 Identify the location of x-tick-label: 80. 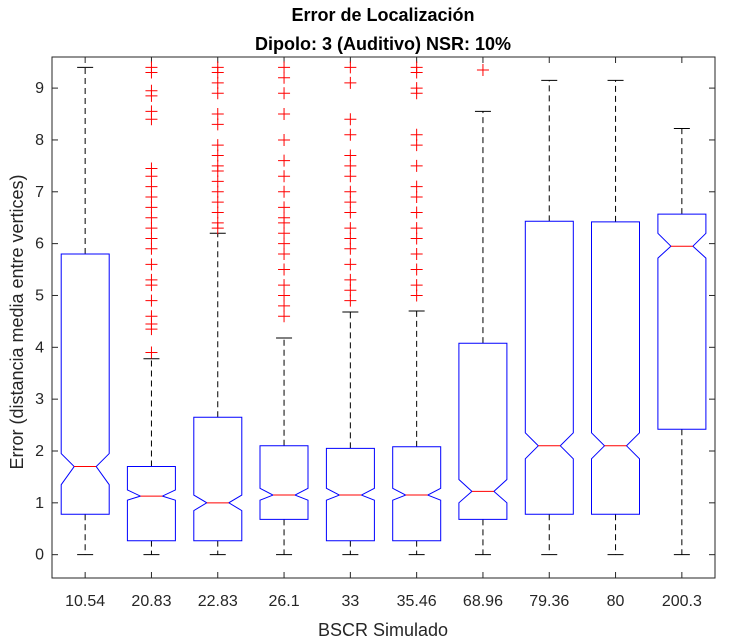
(616, 601).